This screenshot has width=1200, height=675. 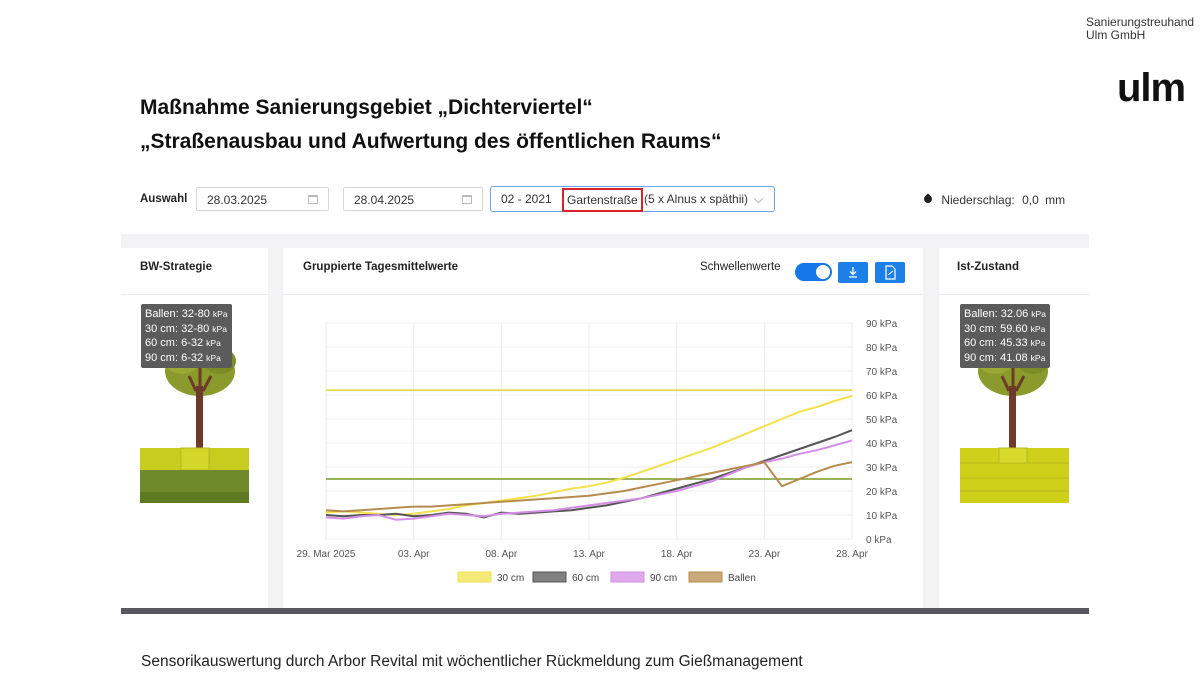 What do you see at coordinates (163, 357) in the screenshot?
I see `strategy-tooltip-label: 90 cm:` at bounding box center [163, 357].